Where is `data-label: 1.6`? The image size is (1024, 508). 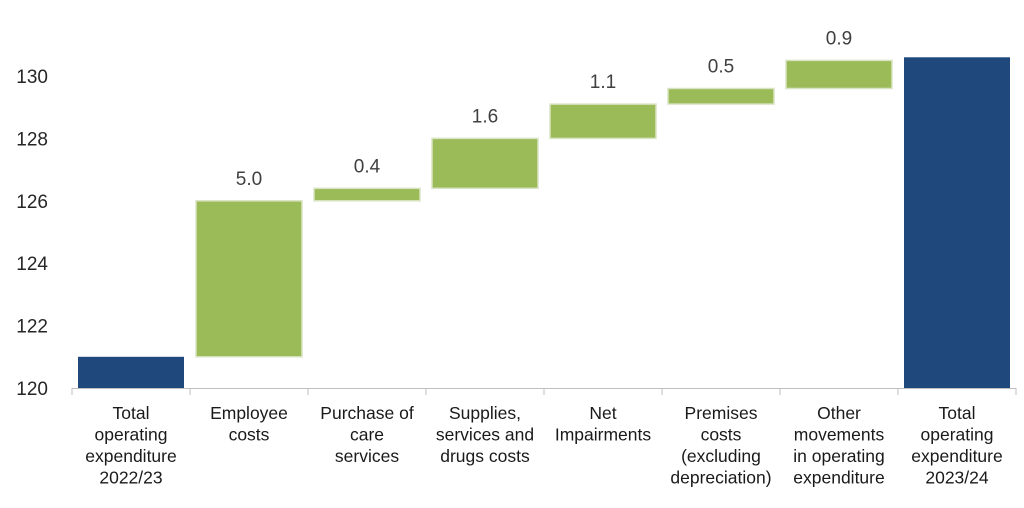 data-label: 1.6 is located at coordinates (485, 116).